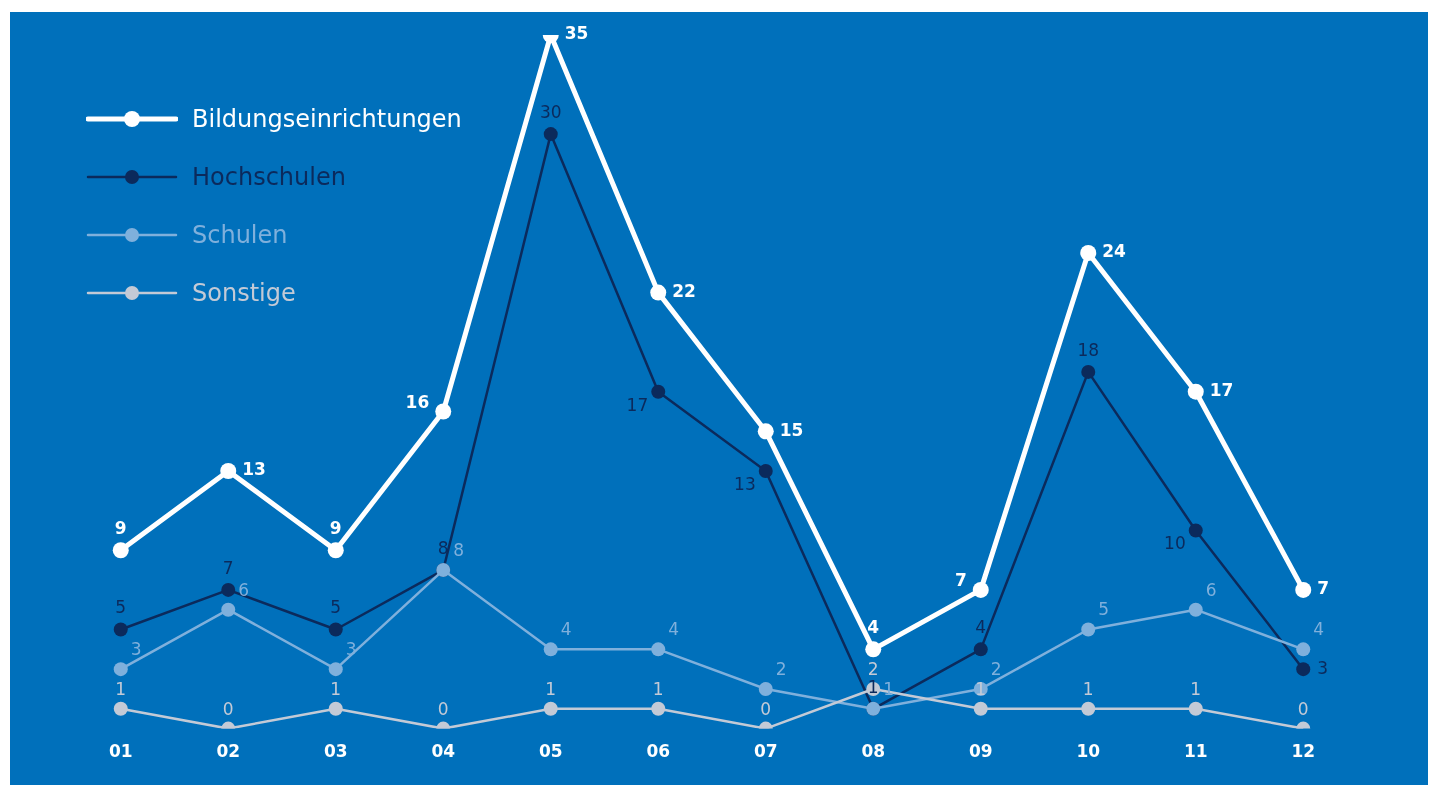 This screenshot has height=789, width=1438. What do you see at coordinates (120, 751) in the screenshot?
I see `x-tick-label: 01` at bounding box center [120, 751].